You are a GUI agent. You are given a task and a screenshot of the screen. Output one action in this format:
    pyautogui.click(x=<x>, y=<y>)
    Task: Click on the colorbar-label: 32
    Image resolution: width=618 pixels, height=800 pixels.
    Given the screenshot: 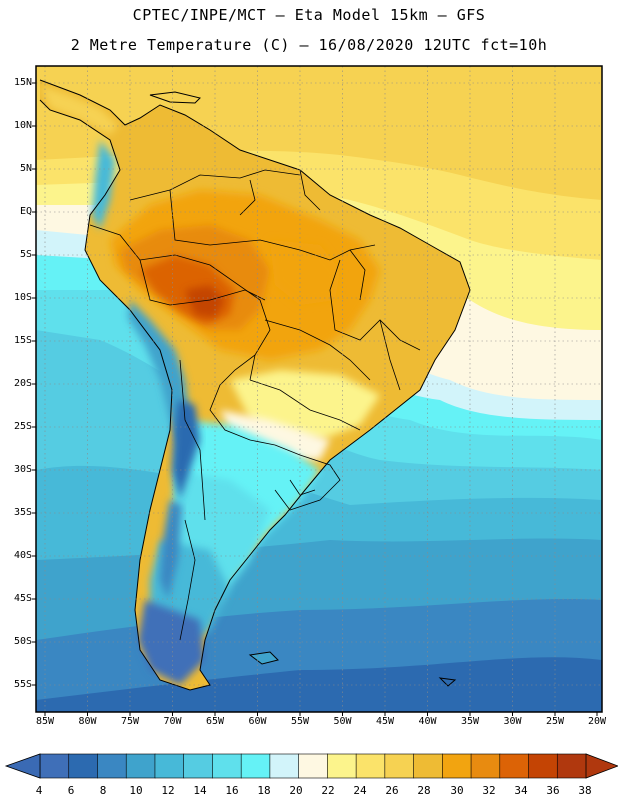 What is the action you would take?
    pyautogui.click(x=489, y=790)
    